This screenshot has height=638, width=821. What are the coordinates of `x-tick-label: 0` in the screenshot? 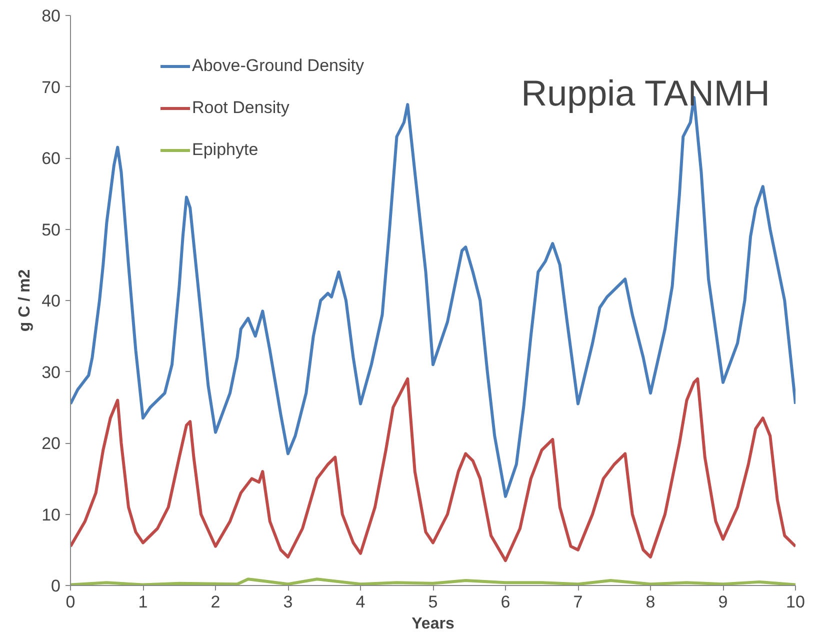 It's located at (71, 602).